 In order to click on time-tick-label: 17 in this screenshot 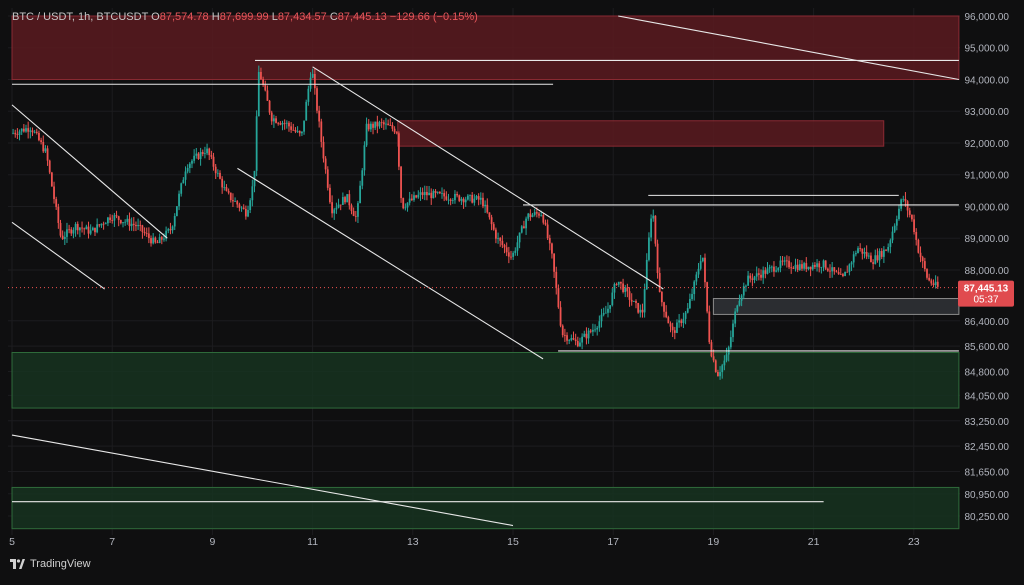, I will do `click(613, 542)`.